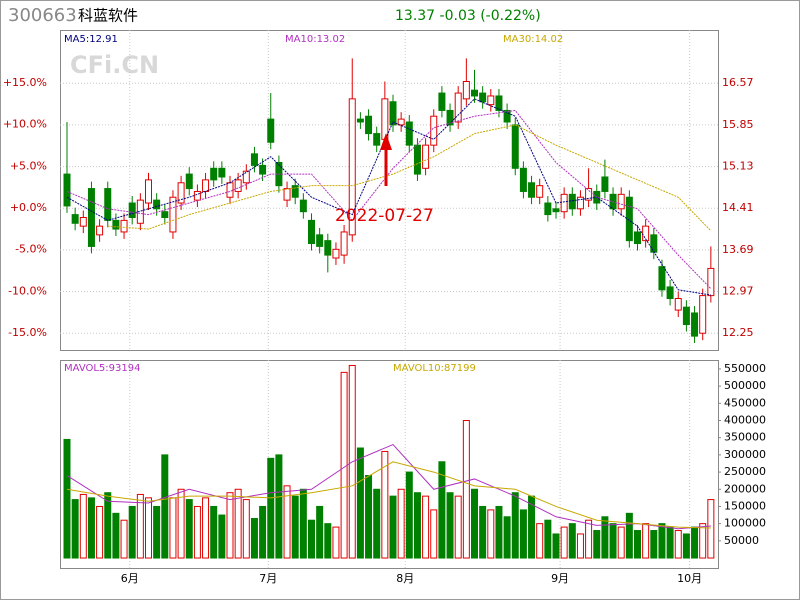 This screenshot has height=600, width=800. I want to click on y2-tick-label: +0.0%, so click(28, 207).